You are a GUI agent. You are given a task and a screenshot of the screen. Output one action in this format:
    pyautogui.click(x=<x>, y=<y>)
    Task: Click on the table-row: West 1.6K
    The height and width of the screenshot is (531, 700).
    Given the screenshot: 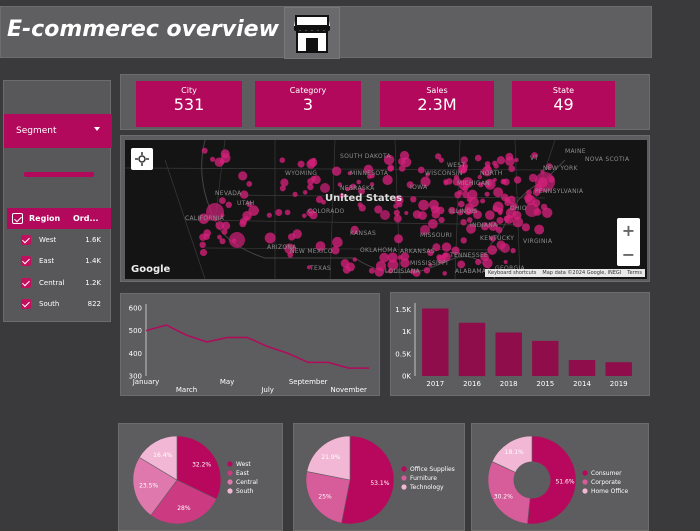 What is the action you would take?
    pyautogui.click(x=59, y=240)
    